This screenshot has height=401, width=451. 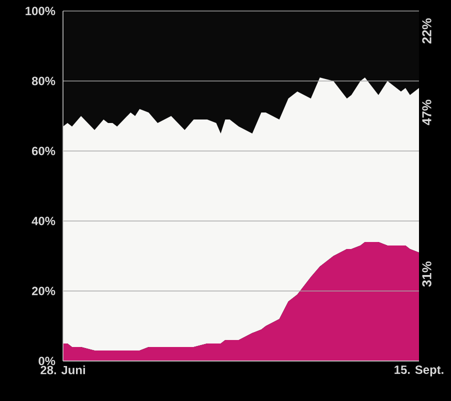 I want to click on data-label: 31%, so click(x=427, y=274).